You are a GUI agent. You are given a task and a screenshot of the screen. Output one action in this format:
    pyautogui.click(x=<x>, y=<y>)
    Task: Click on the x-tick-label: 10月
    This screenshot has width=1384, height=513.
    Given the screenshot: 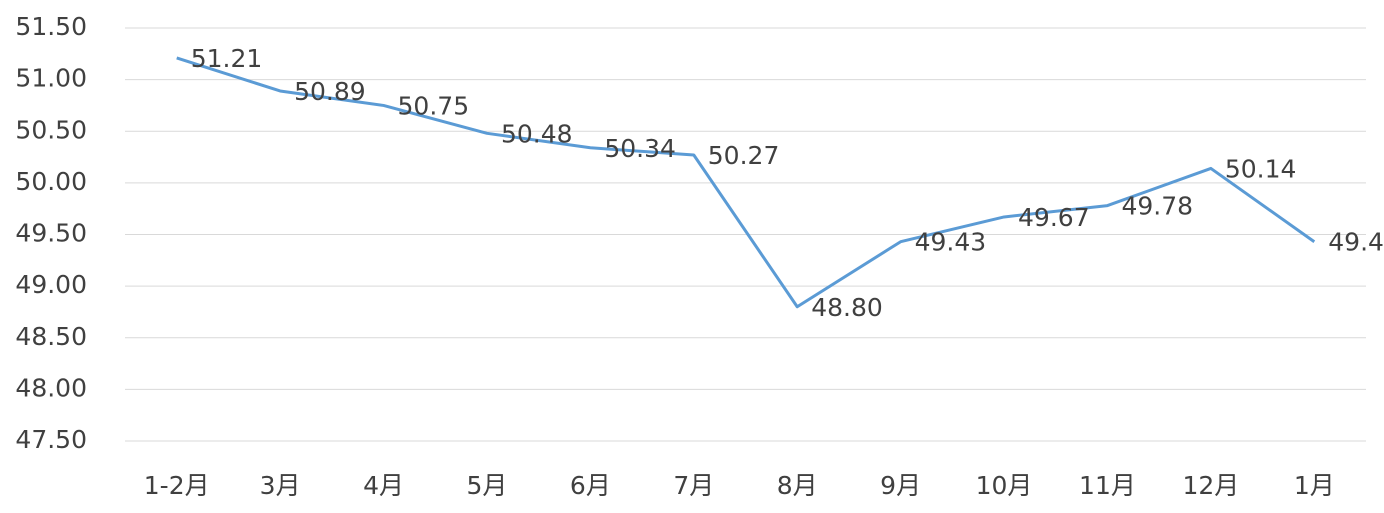 What is the action you would take?
    pyautogui.click(x=1004, y=485)
    